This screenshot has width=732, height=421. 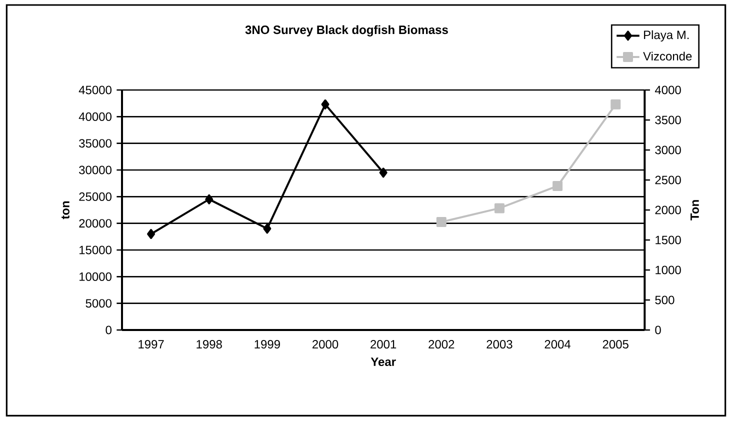 I want to click on x-tick-label: 2002, so click(x=441, y=344).